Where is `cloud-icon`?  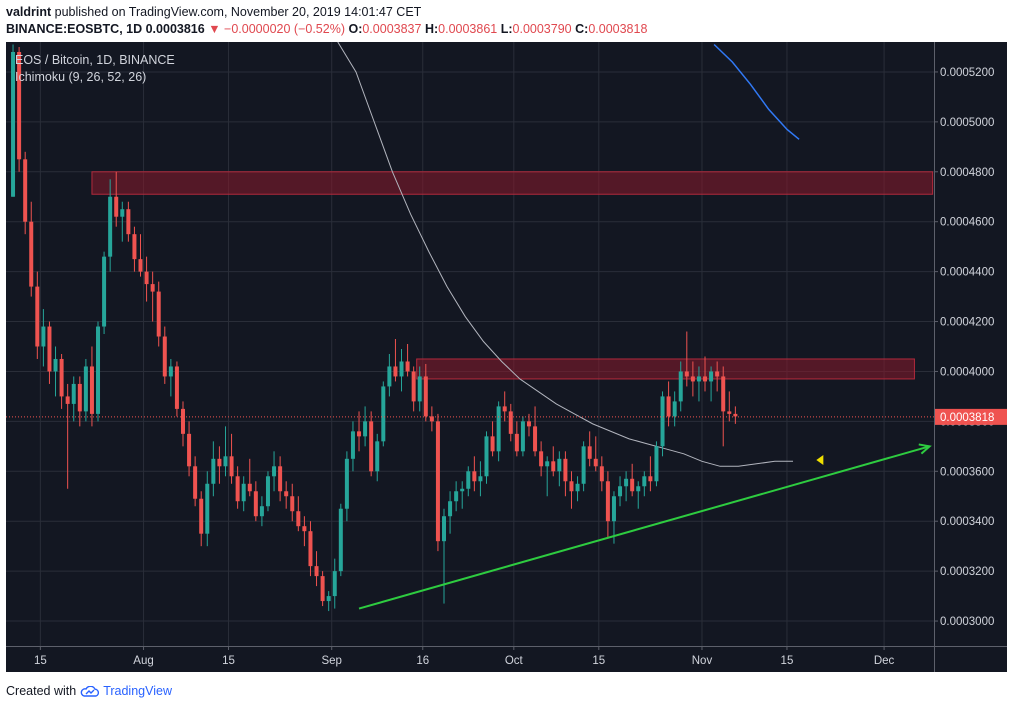 cloud-icon is located at coordinates (90, 691).